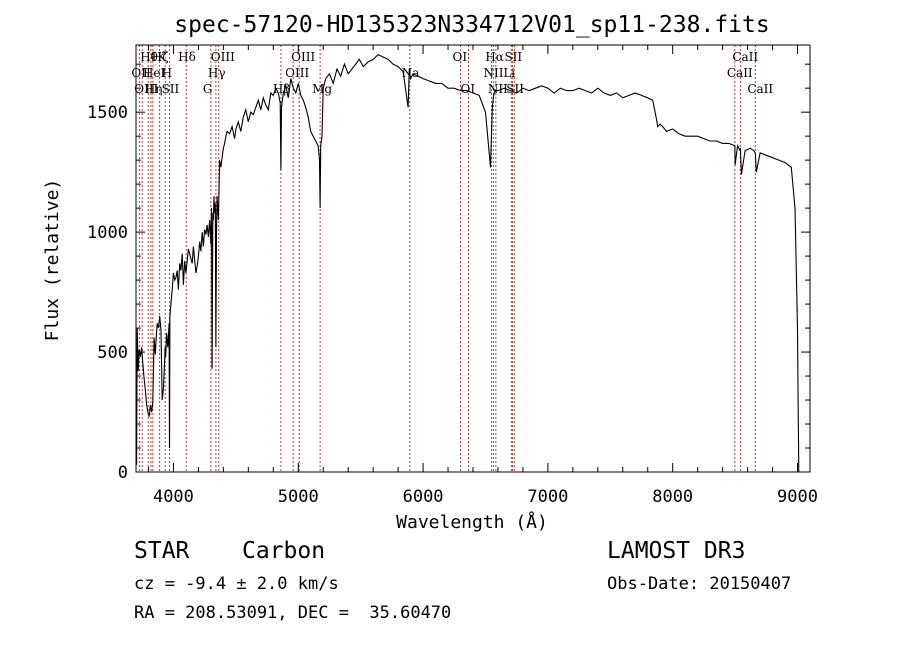 The image size is (900, 649). Describe the element at coordinates (107, 113) in the screenshot. I see `y-tick-label-3: 1500` at that location.